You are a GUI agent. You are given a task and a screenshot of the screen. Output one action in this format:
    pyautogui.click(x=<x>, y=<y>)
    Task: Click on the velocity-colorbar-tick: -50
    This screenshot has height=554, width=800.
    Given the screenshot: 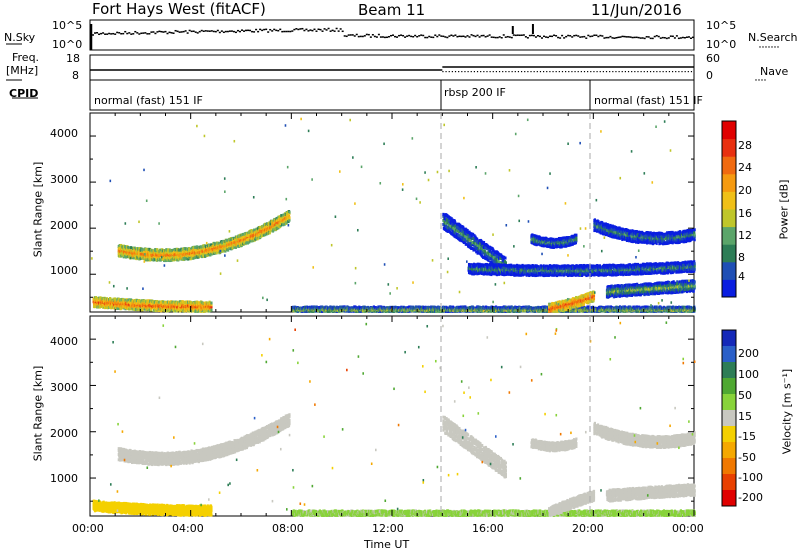 What is the action you would take?
    pyautogui.click(x=747, y=457)
    